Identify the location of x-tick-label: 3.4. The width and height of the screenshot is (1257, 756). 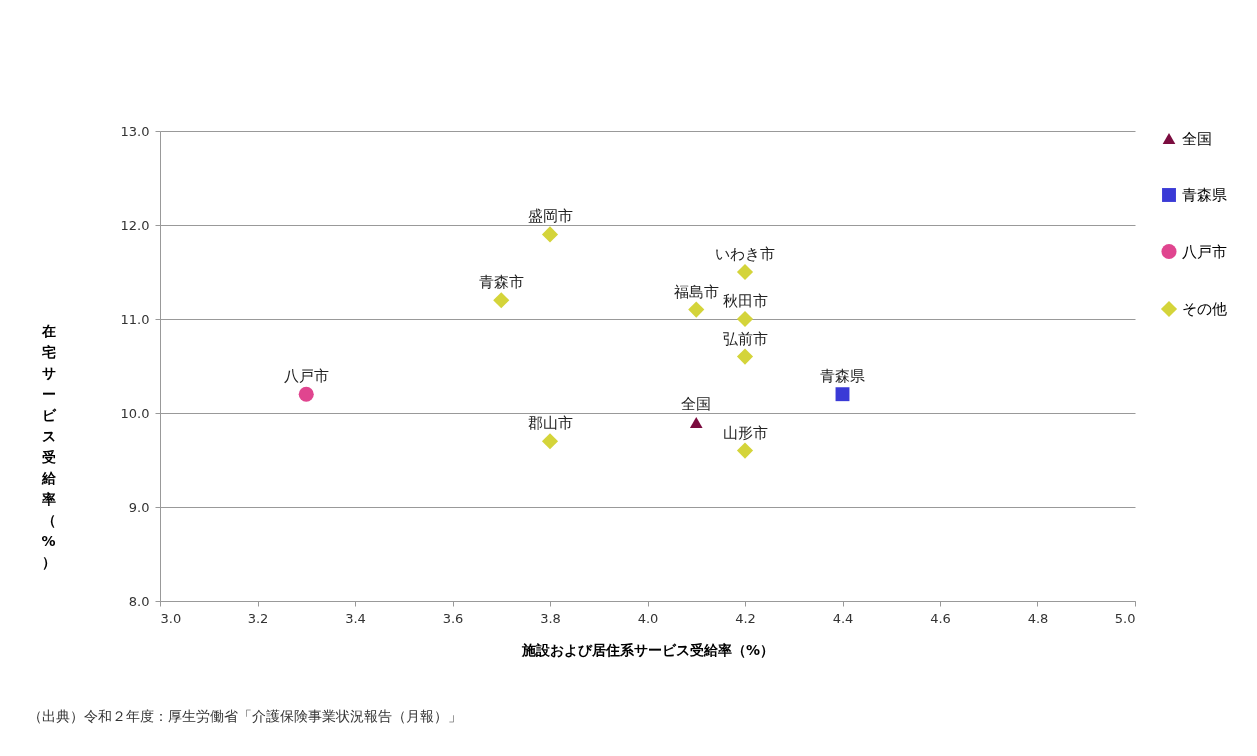
(355, 618).